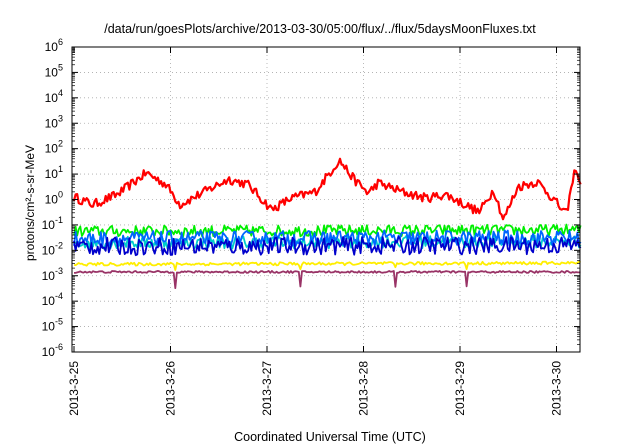 This screenshot has height=448, width=640. Describe the element at coordinates (557, 388) in the screenshot. I see `x-tick-label: 2013-3-30` at that location.